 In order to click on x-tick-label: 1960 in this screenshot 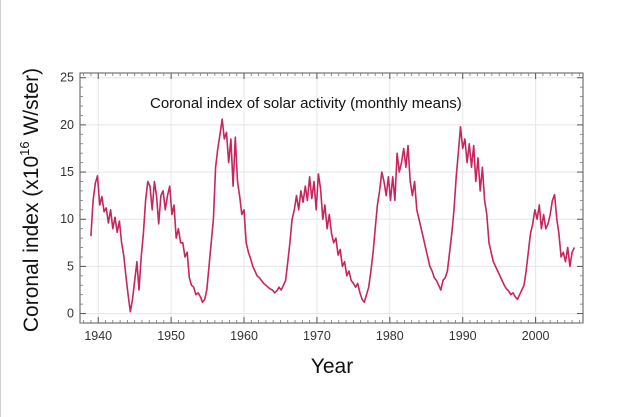, I will do `click(244, 336)`.